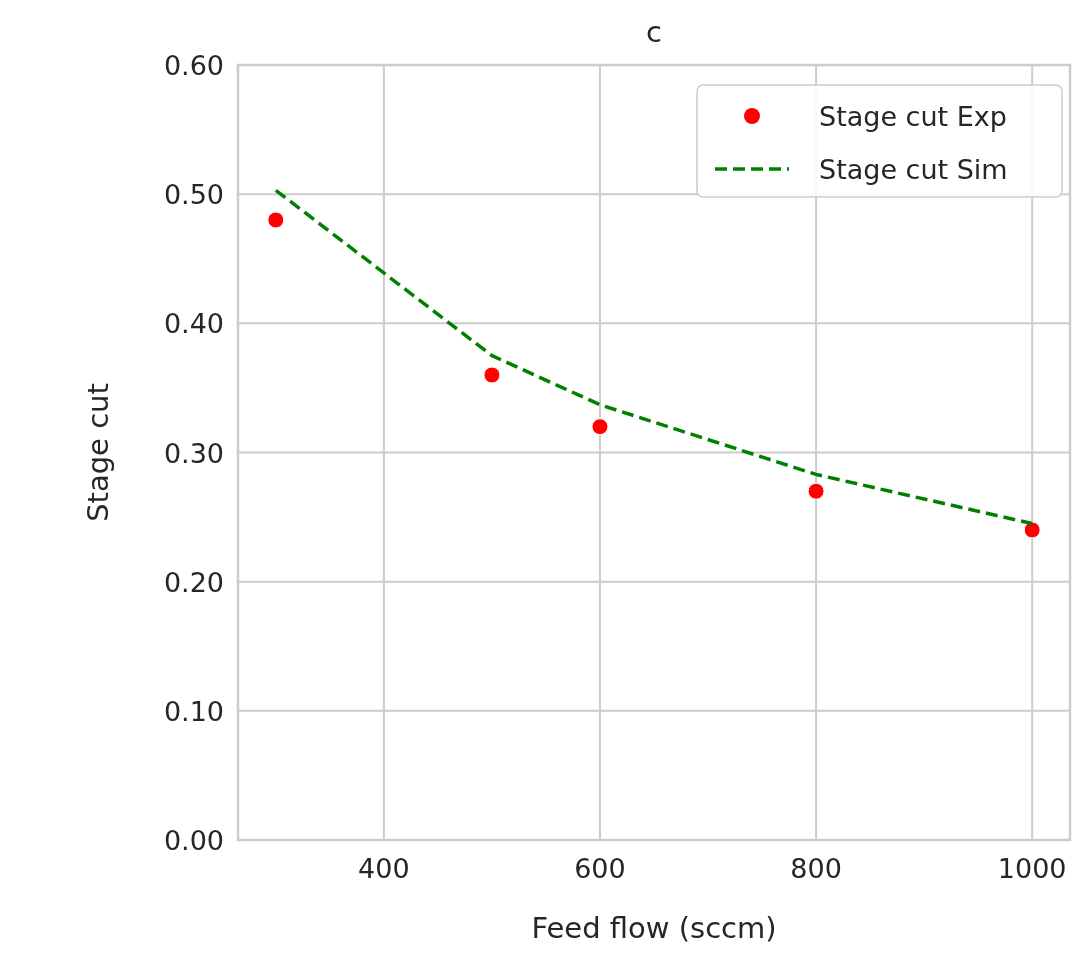  What do you see at coordinates (193, 324) in the screenshot?
I see `y-tick-label: 0.40` at bounding box center [193, 324].